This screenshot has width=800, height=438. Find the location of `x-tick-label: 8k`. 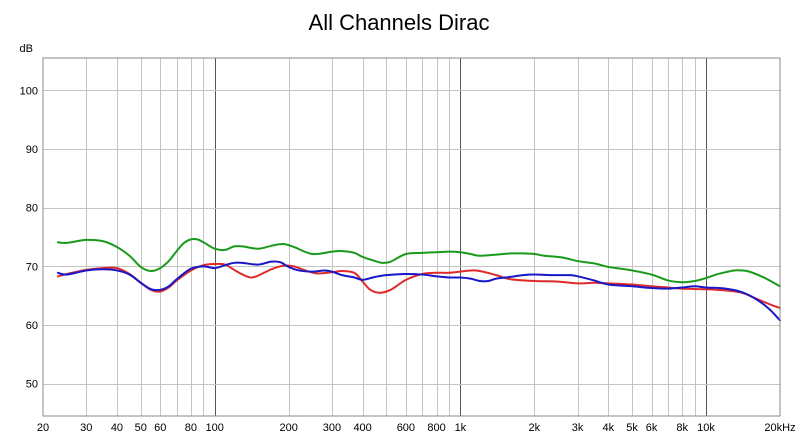

x-tick-label: 8k is located at coordinates (682, 428).